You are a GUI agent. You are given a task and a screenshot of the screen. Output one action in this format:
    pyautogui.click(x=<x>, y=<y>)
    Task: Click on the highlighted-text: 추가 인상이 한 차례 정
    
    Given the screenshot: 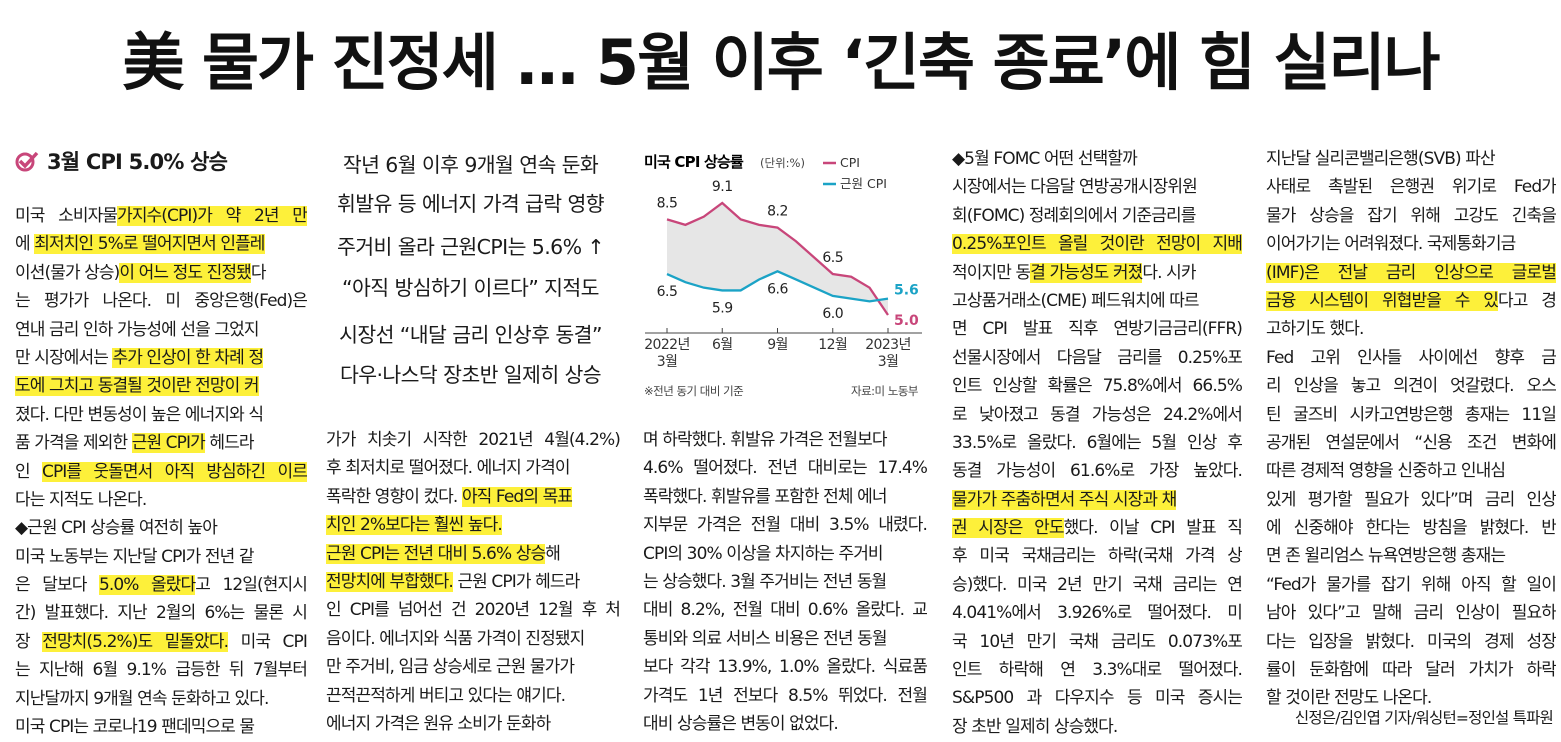 What is the action you would take?
    pyautogui.click(x=188, y=357)
    